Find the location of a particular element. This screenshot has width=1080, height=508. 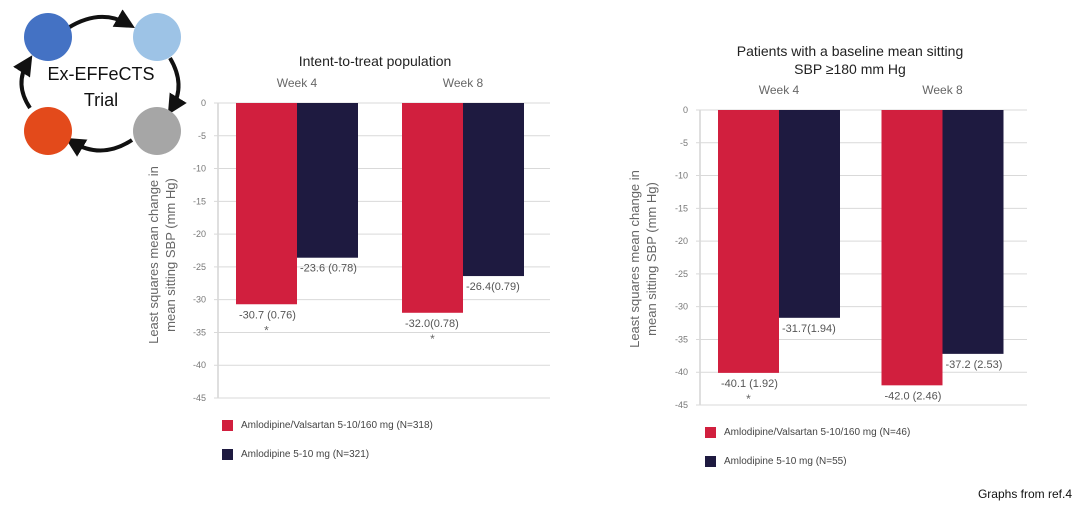

legend-label: Amlodipine/Valsartan 5-10/160 mg (N=318) is located at coordinates (337, 425).